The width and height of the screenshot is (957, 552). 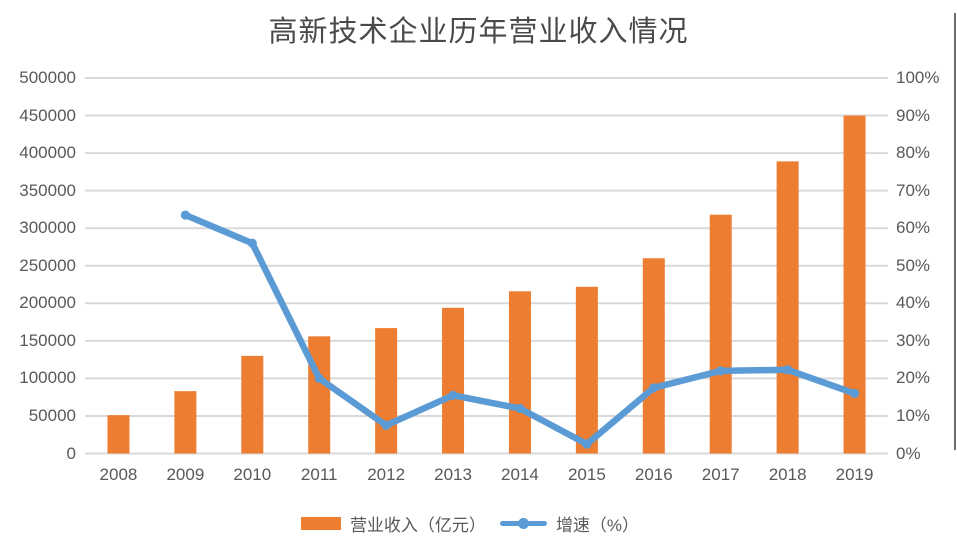 I want to click on x-tick-label: 2012, so click(x=386, y=474).